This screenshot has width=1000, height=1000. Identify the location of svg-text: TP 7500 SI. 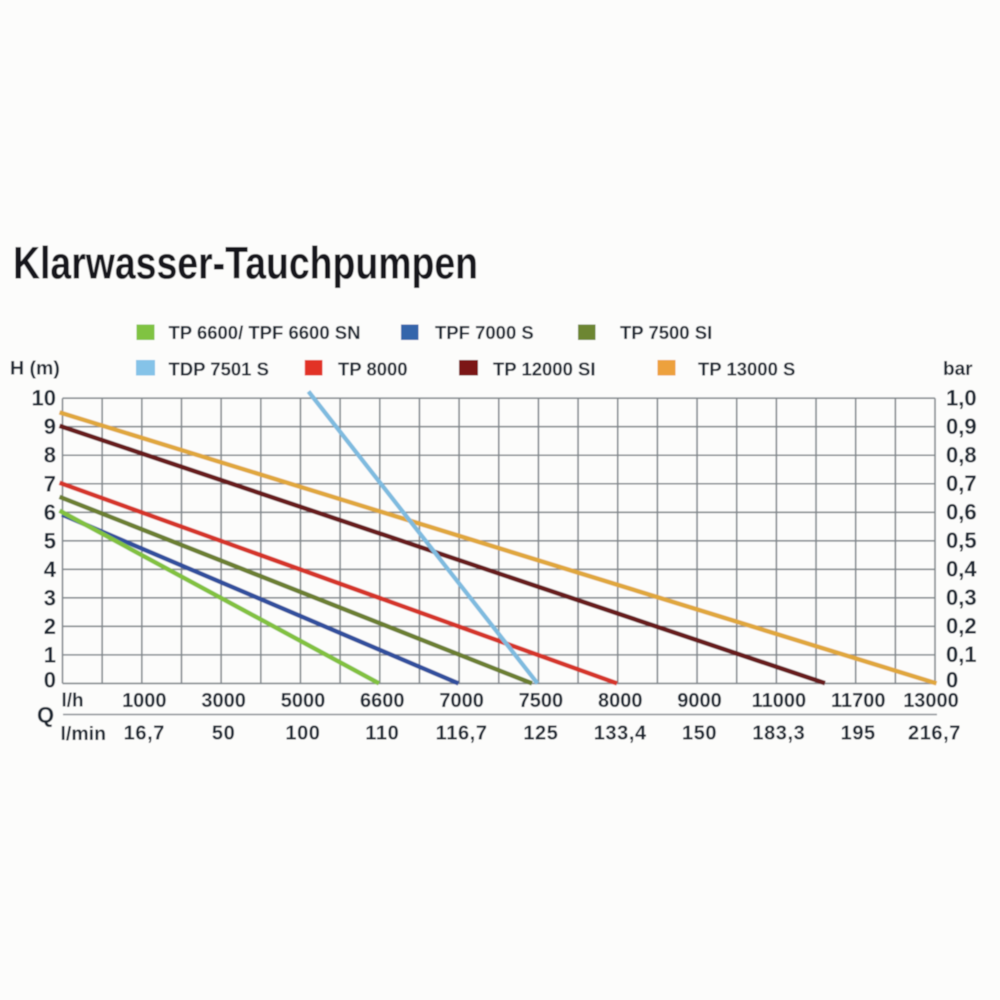
(666, 332).